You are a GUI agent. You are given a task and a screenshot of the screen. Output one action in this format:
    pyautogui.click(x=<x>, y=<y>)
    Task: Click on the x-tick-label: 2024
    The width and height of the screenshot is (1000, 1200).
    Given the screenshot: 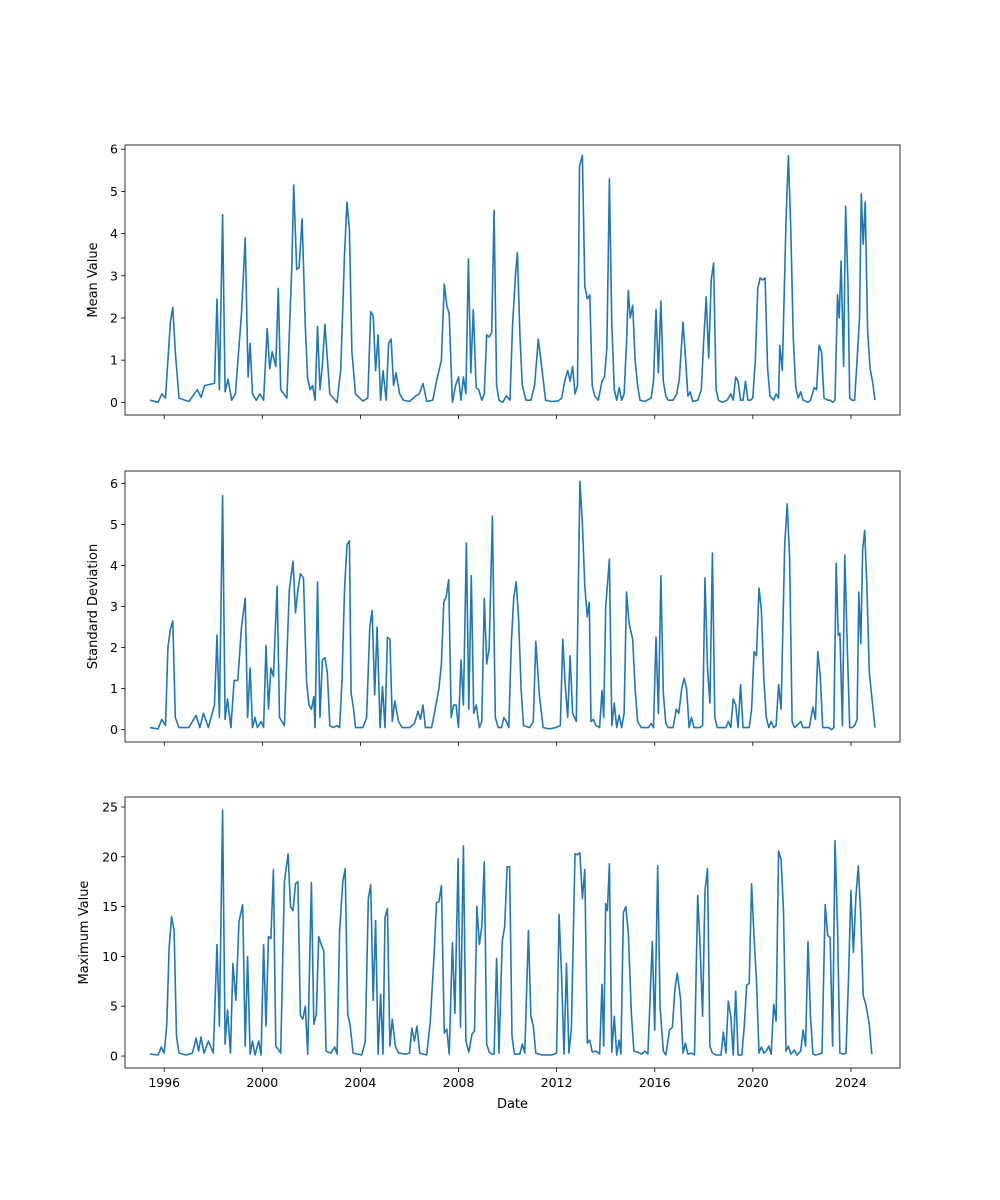 What is the action you would take?
    pyautogui.click(x=851, y=1082)
    